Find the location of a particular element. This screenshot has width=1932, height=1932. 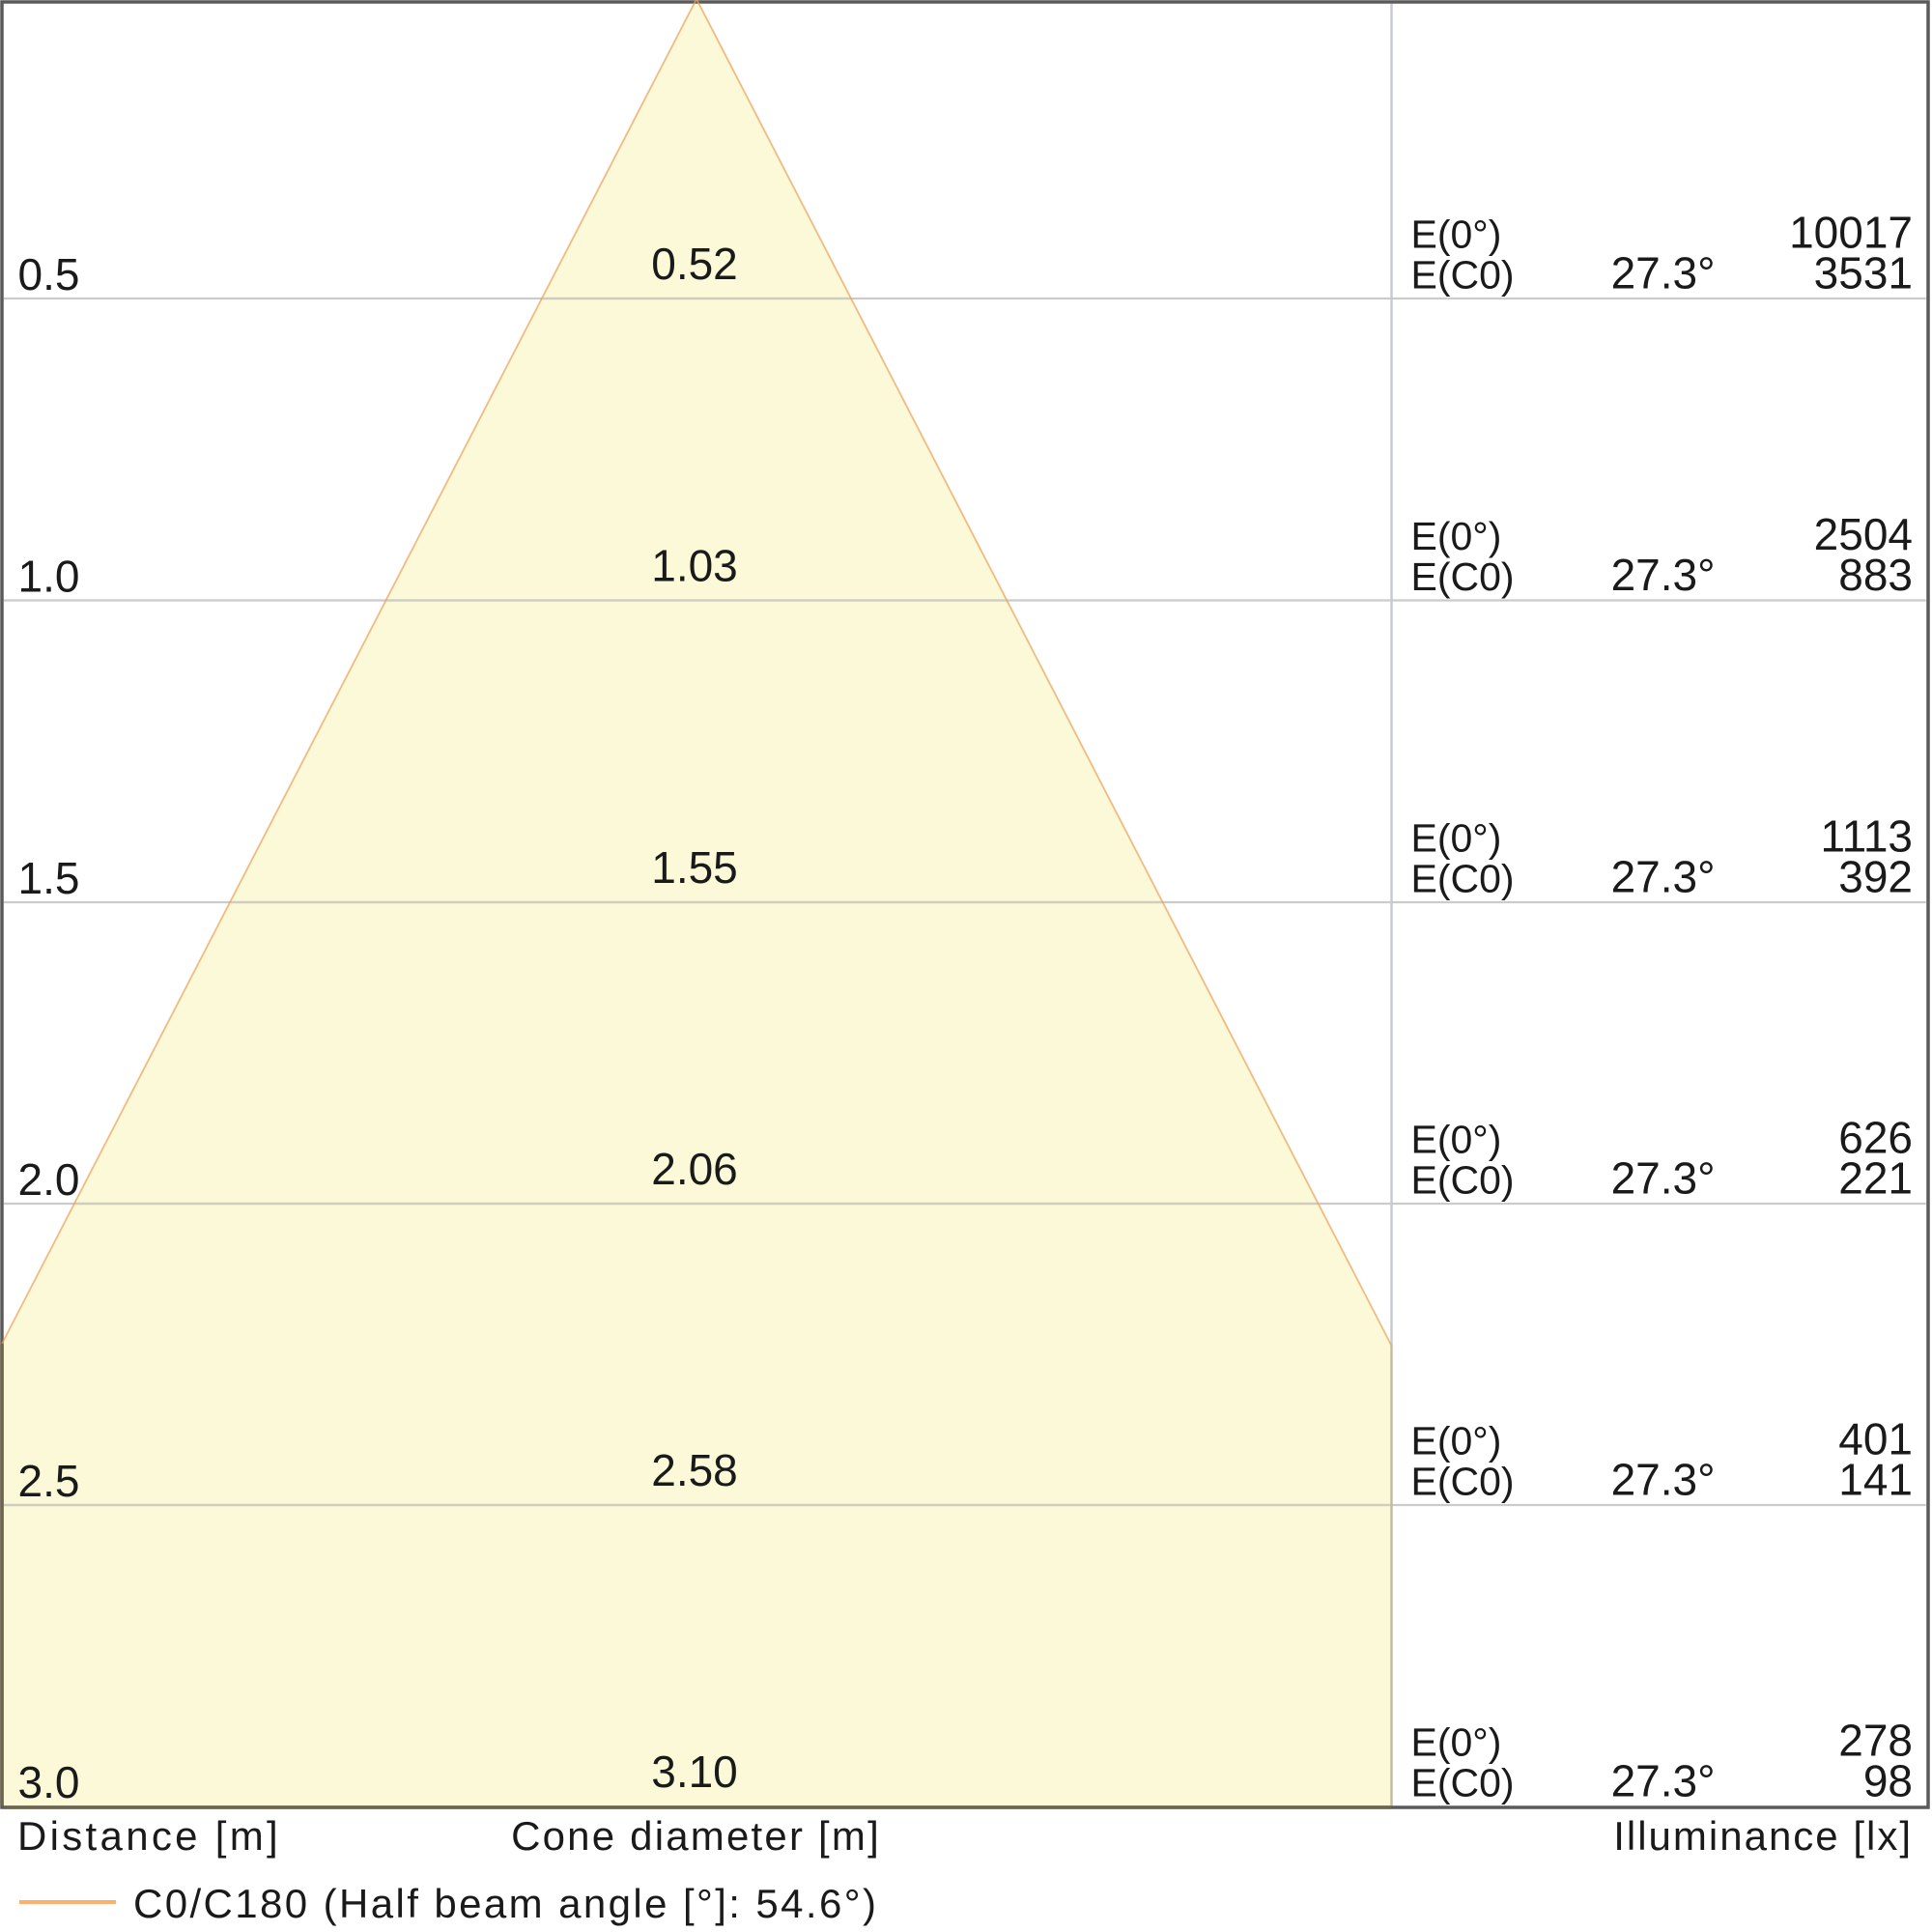

svg-text: 1.5 is located at coordinates (49, 878).